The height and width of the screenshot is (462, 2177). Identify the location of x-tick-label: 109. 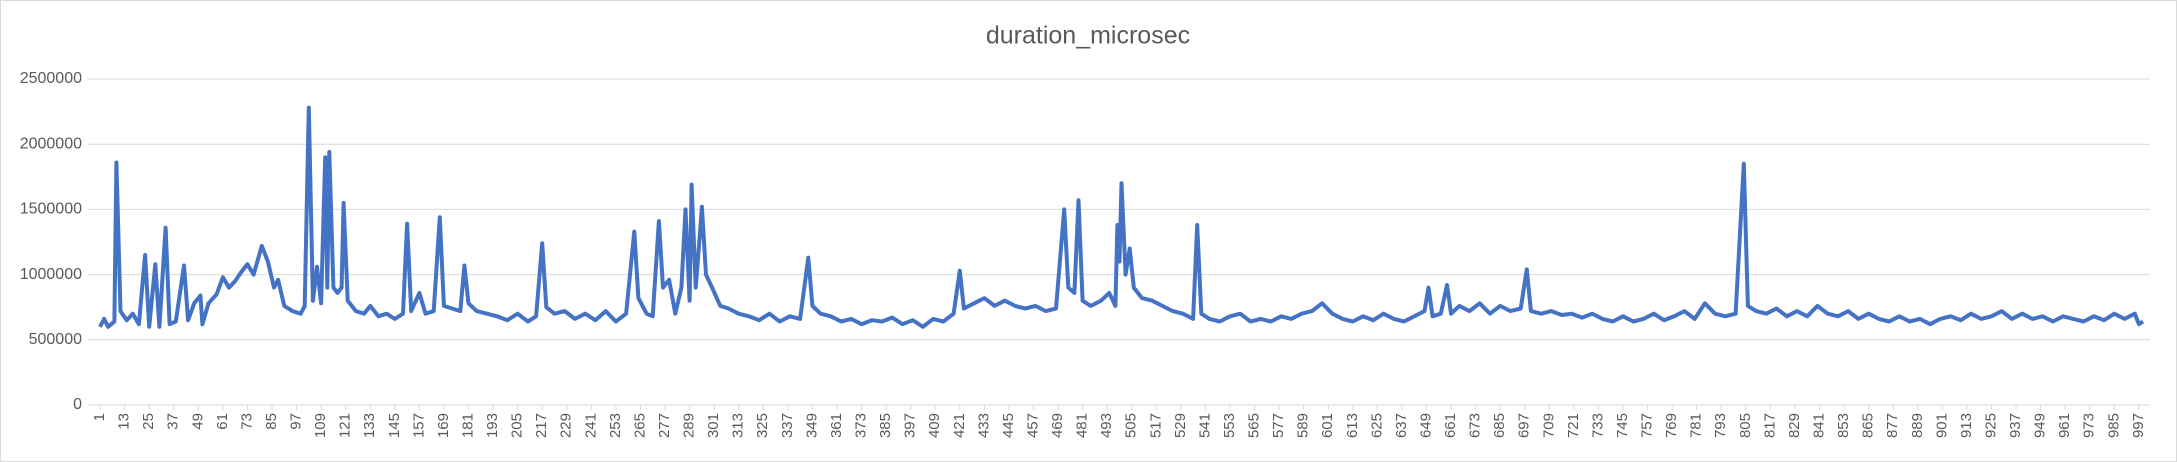
(320, 425).